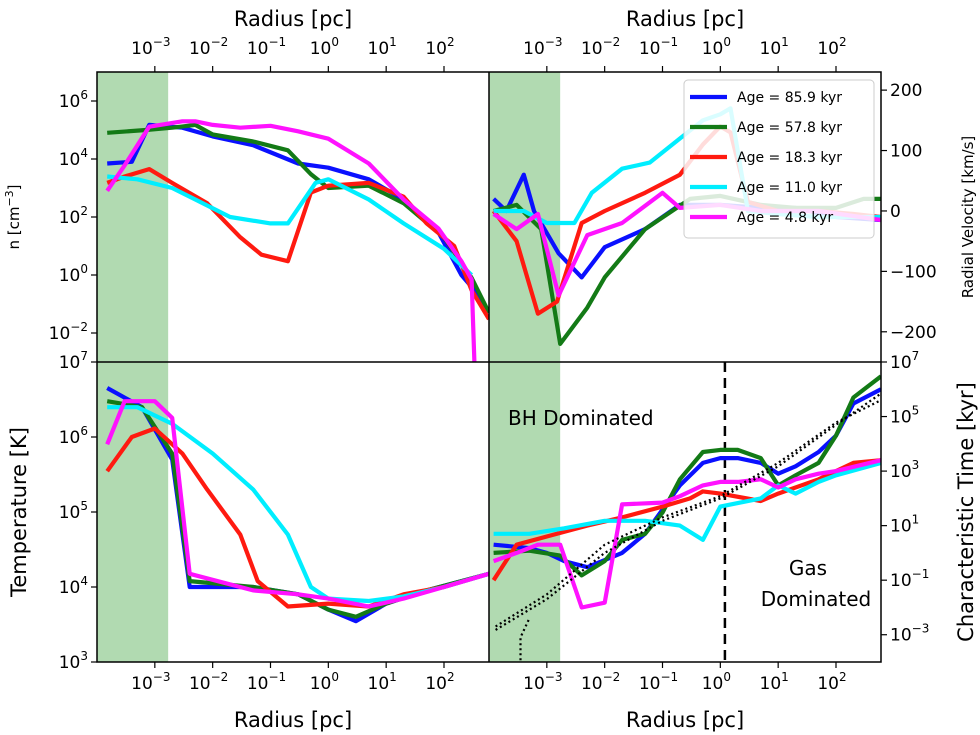 The height and width of the screenshot is (735, 980). I want to click on legend-label: Age = 57.8 kyr, so click(789, 128).